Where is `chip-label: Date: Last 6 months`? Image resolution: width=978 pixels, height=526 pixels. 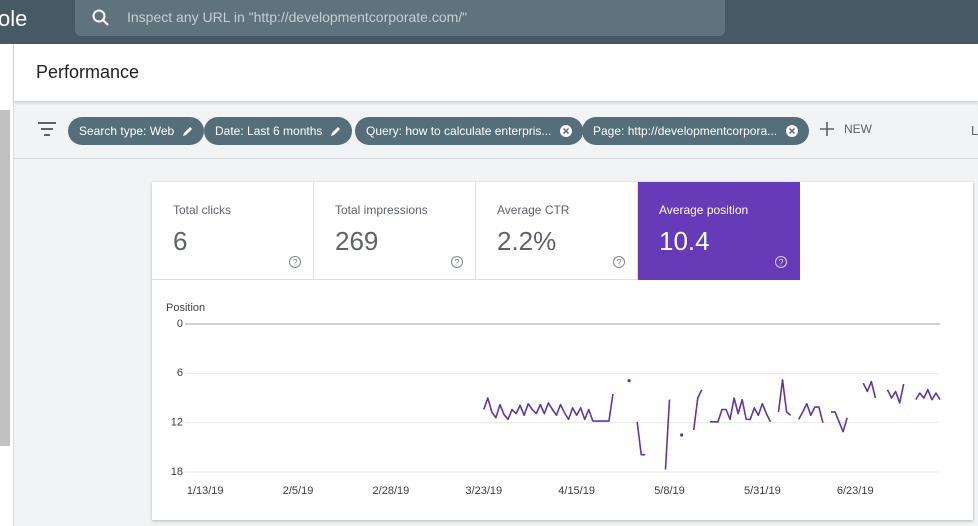
chip-label: Date: Last 6 months is located at coordinates (269, 131).